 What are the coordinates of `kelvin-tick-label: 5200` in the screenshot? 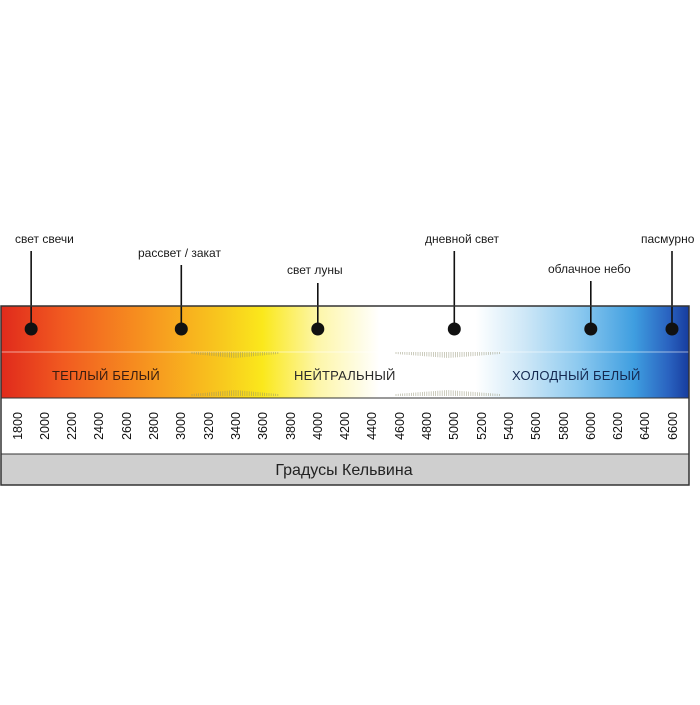 It's located at (481, 426).